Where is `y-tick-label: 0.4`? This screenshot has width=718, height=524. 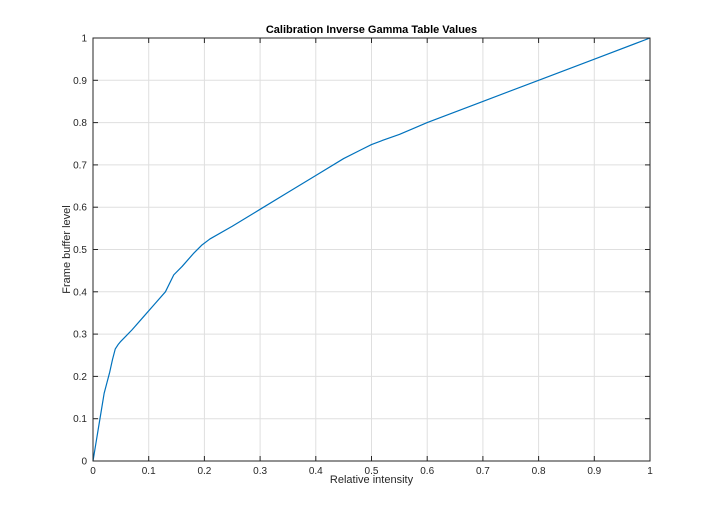
y-tick-label: 0.4 is located at coordinates (80, 292).